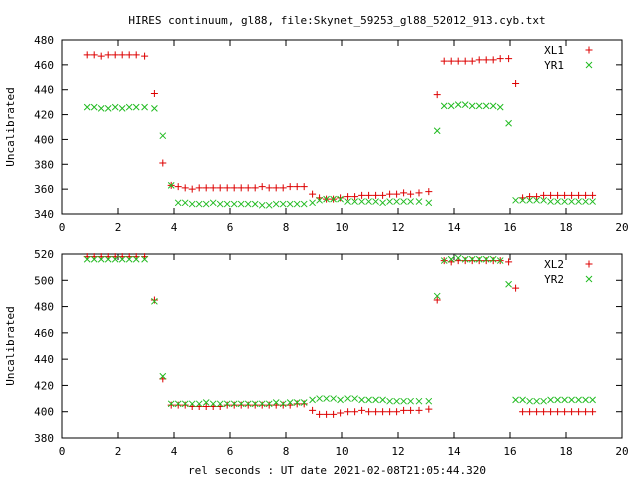 Image resolution: width=640 pixels, height=480 pixels. What do you see at coordinates (341, 227) in the screenshot?
I see `x-tick-label: 10` at bounding box center [341, 227].